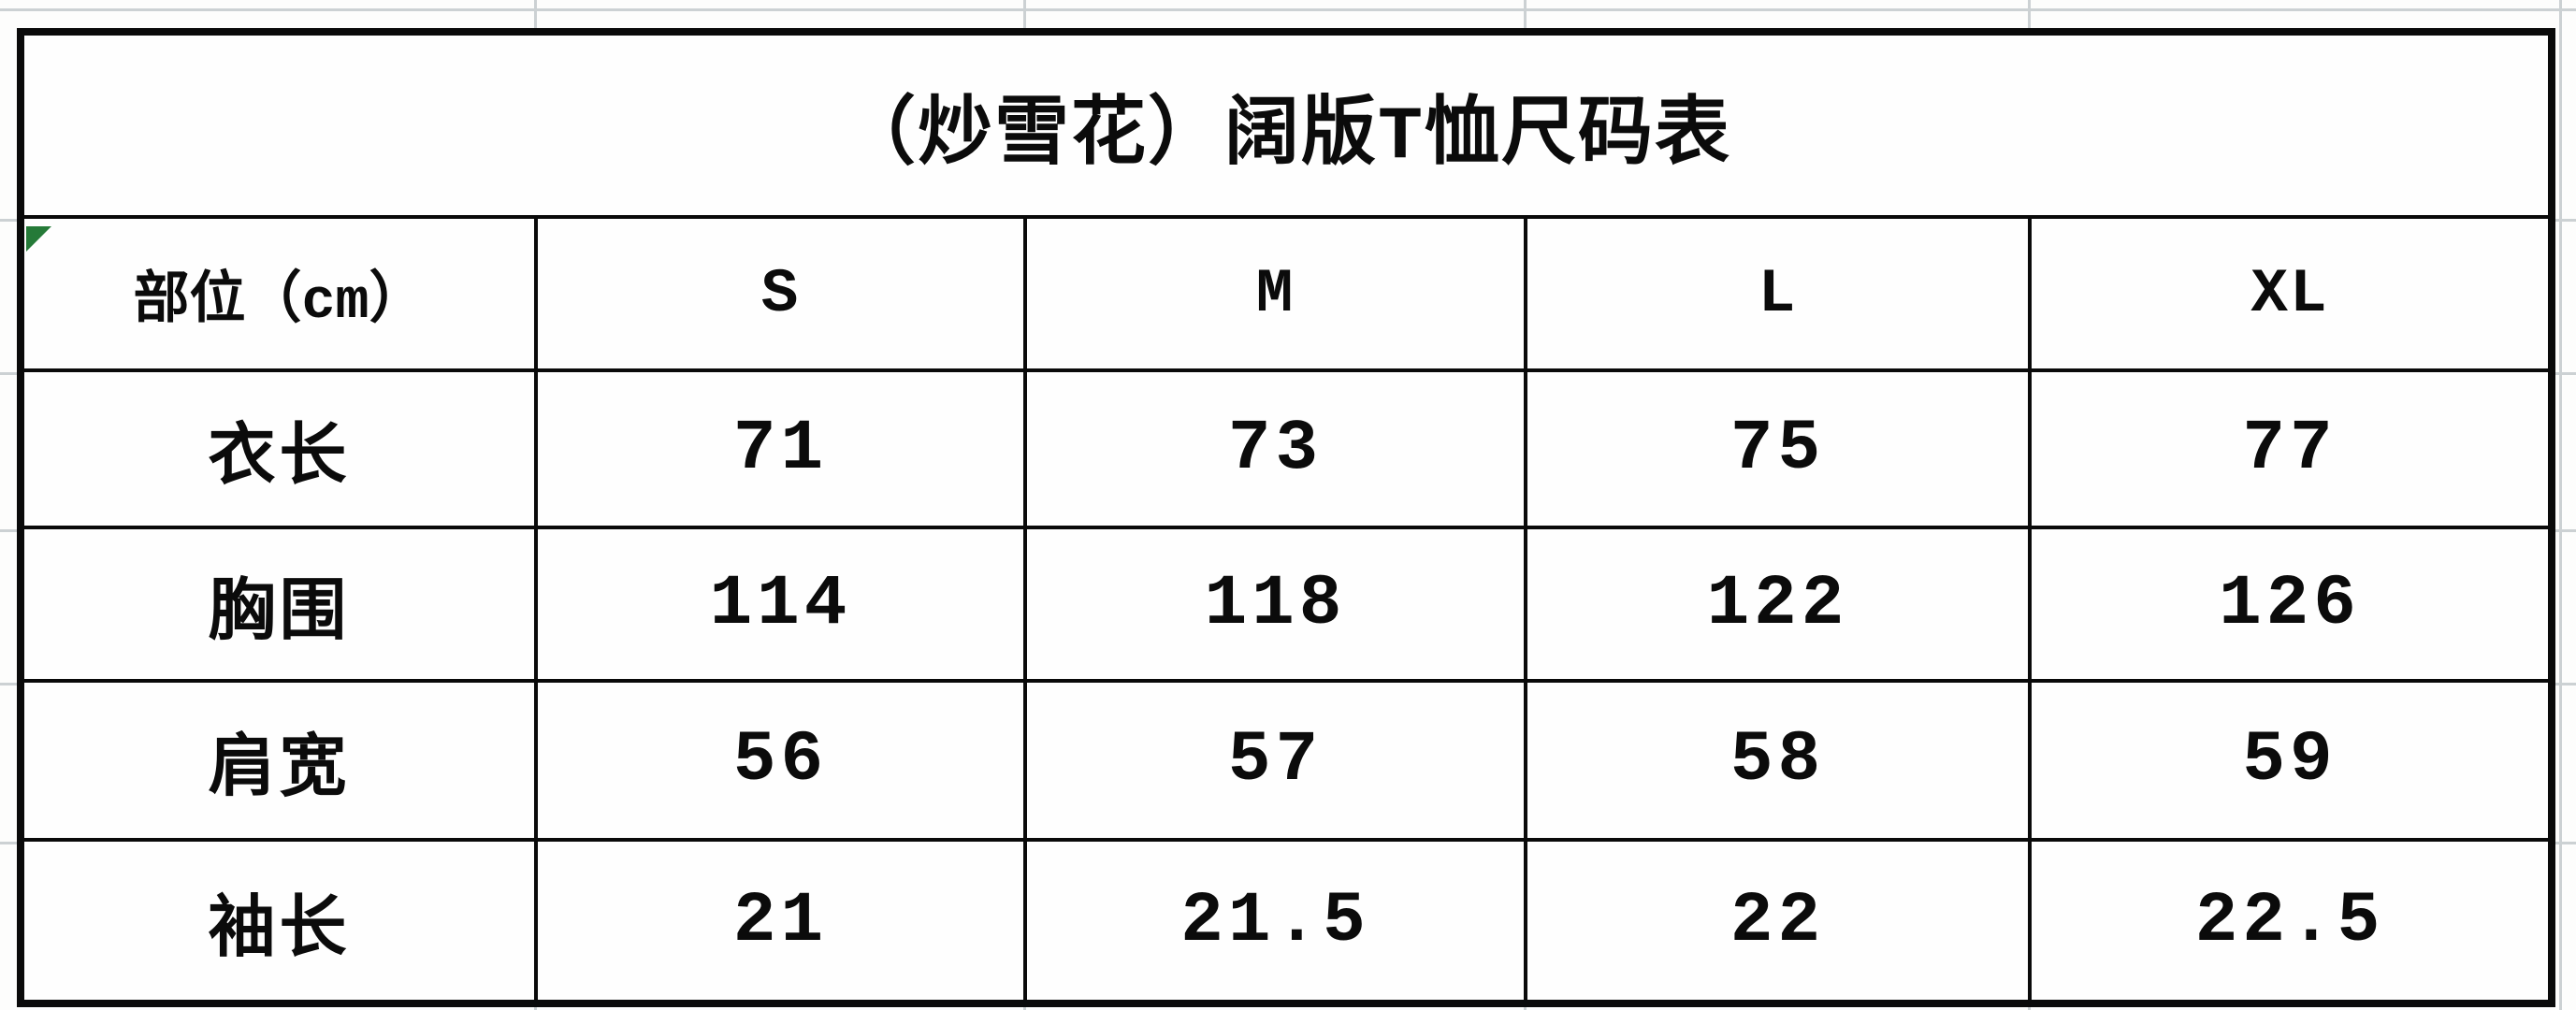 This screenshot has height=1010, width=2576. What do you see at coordinates (780, 449) in the screenshot?
I see `size-value: 71` at bounding box center [780, 449].